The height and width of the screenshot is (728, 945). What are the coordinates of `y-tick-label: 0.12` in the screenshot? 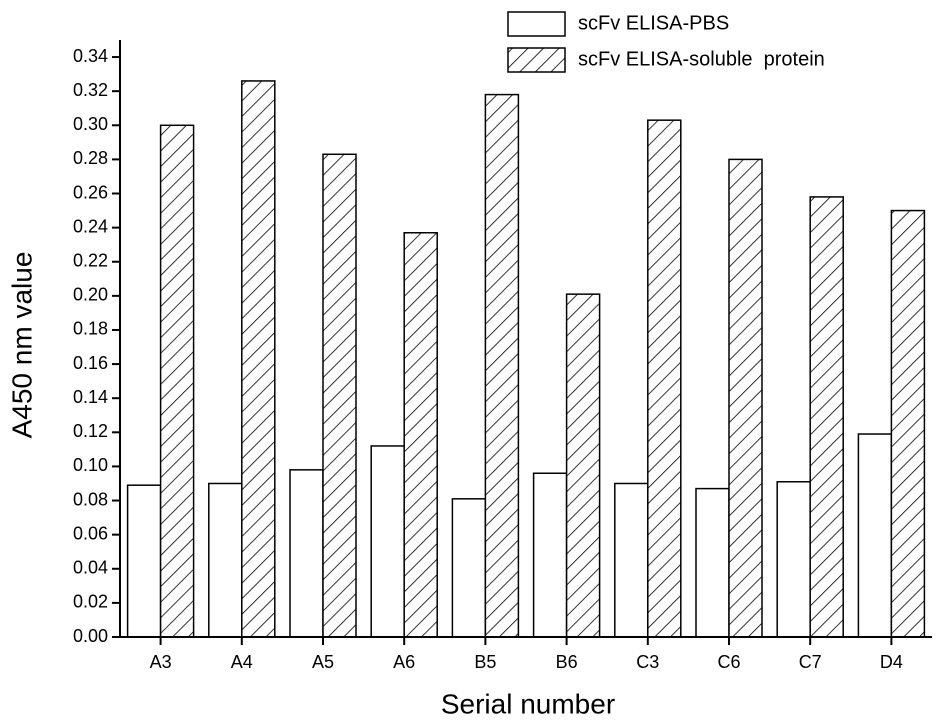 It's located at (90, 431).